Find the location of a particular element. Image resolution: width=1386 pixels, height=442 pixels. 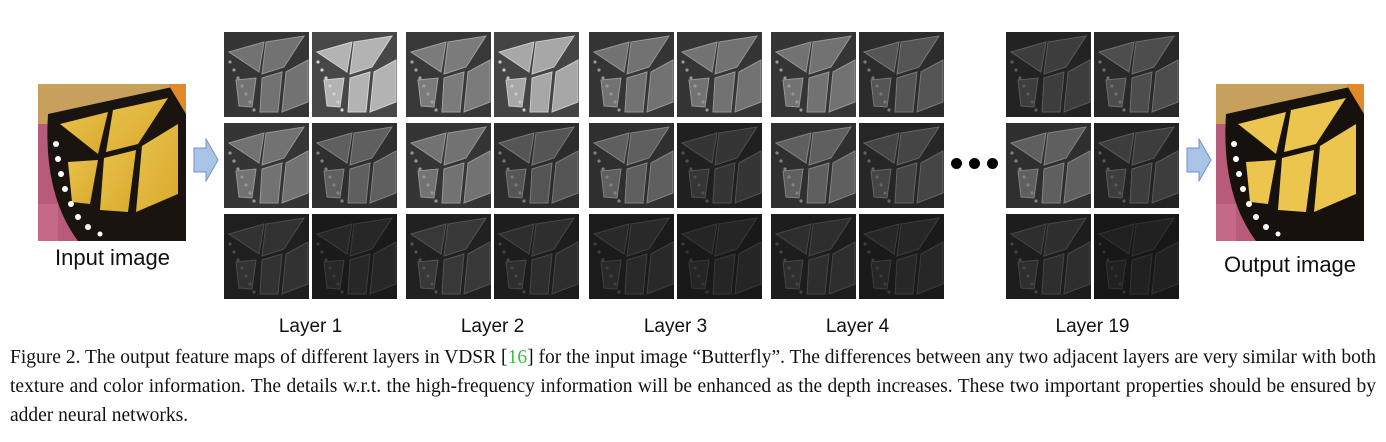

layer-label-4: Layer 4 is located at coordinates (857, 326).